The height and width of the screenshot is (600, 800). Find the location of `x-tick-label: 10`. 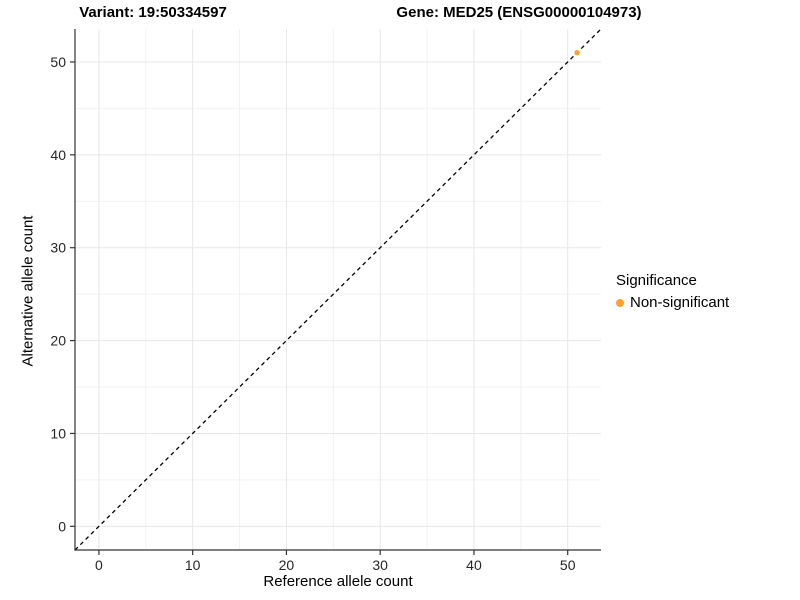

x-tick-label: 10 is located at coordinates (193, 565).